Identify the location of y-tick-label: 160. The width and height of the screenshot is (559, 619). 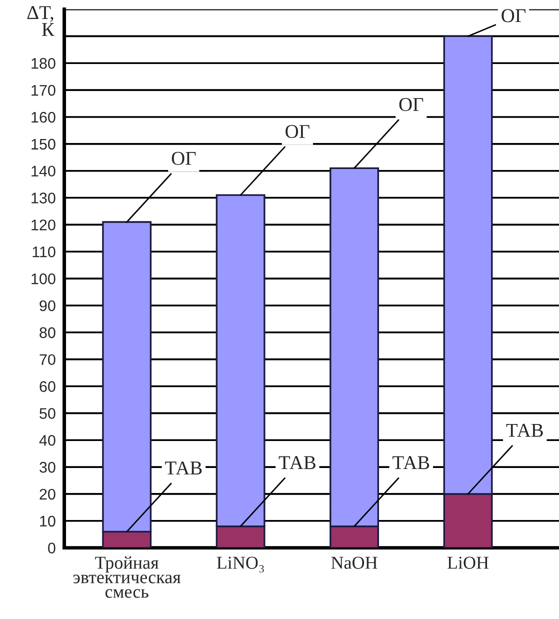
(44, 117).